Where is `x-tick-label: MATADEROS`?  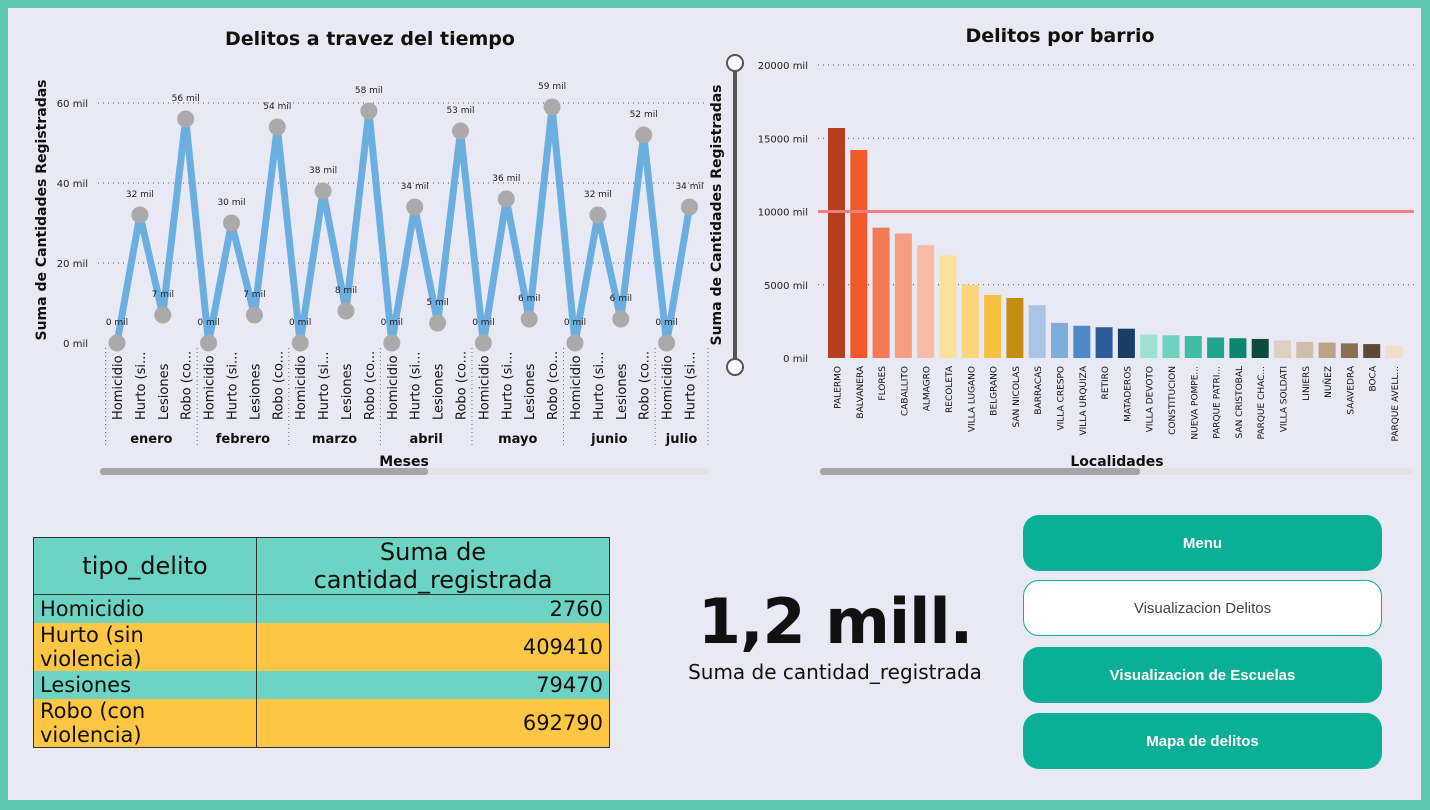 x-tick-label: MATADEROS is located at coordinates (1128, 394).